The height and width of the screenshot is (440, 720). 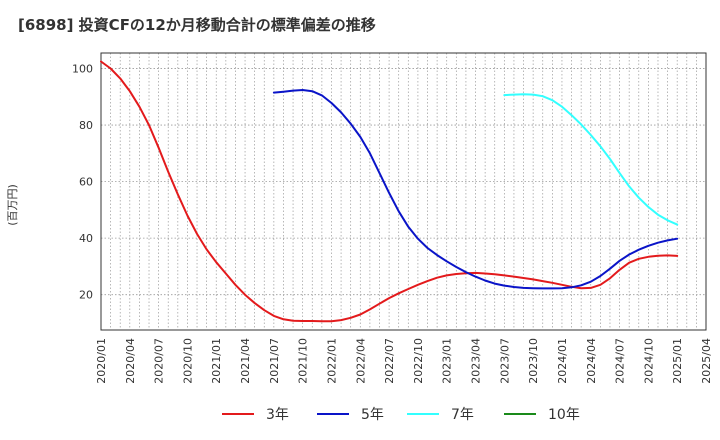 I want to click on x-tick-label: 2020/01, so click(x=101, y=361).